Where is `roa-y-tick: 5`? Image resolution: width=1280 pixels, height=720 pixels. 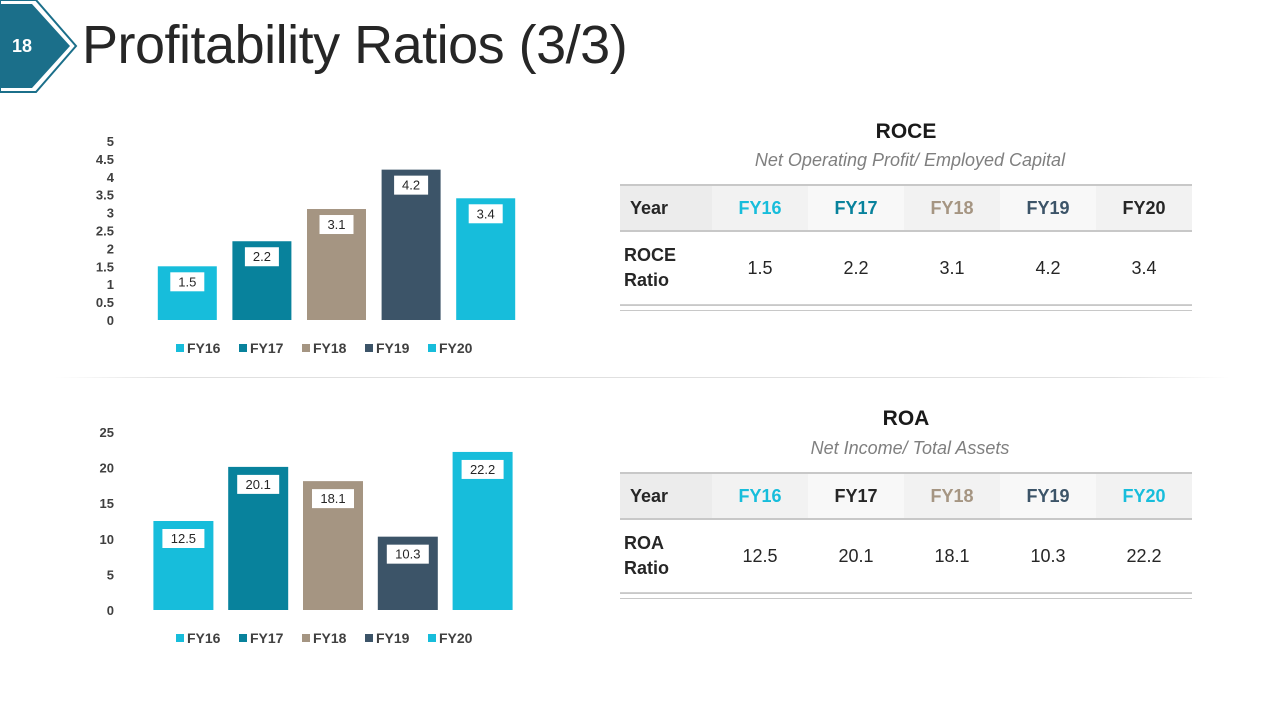 roa-y-tick: 5 is located at coordinates (110, 574).